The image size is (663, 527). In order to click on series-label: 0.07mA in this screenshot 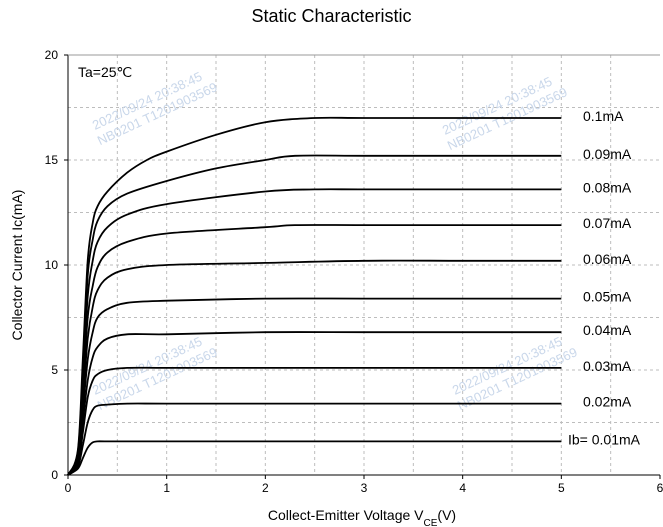, I will do `click(607, 223)`.